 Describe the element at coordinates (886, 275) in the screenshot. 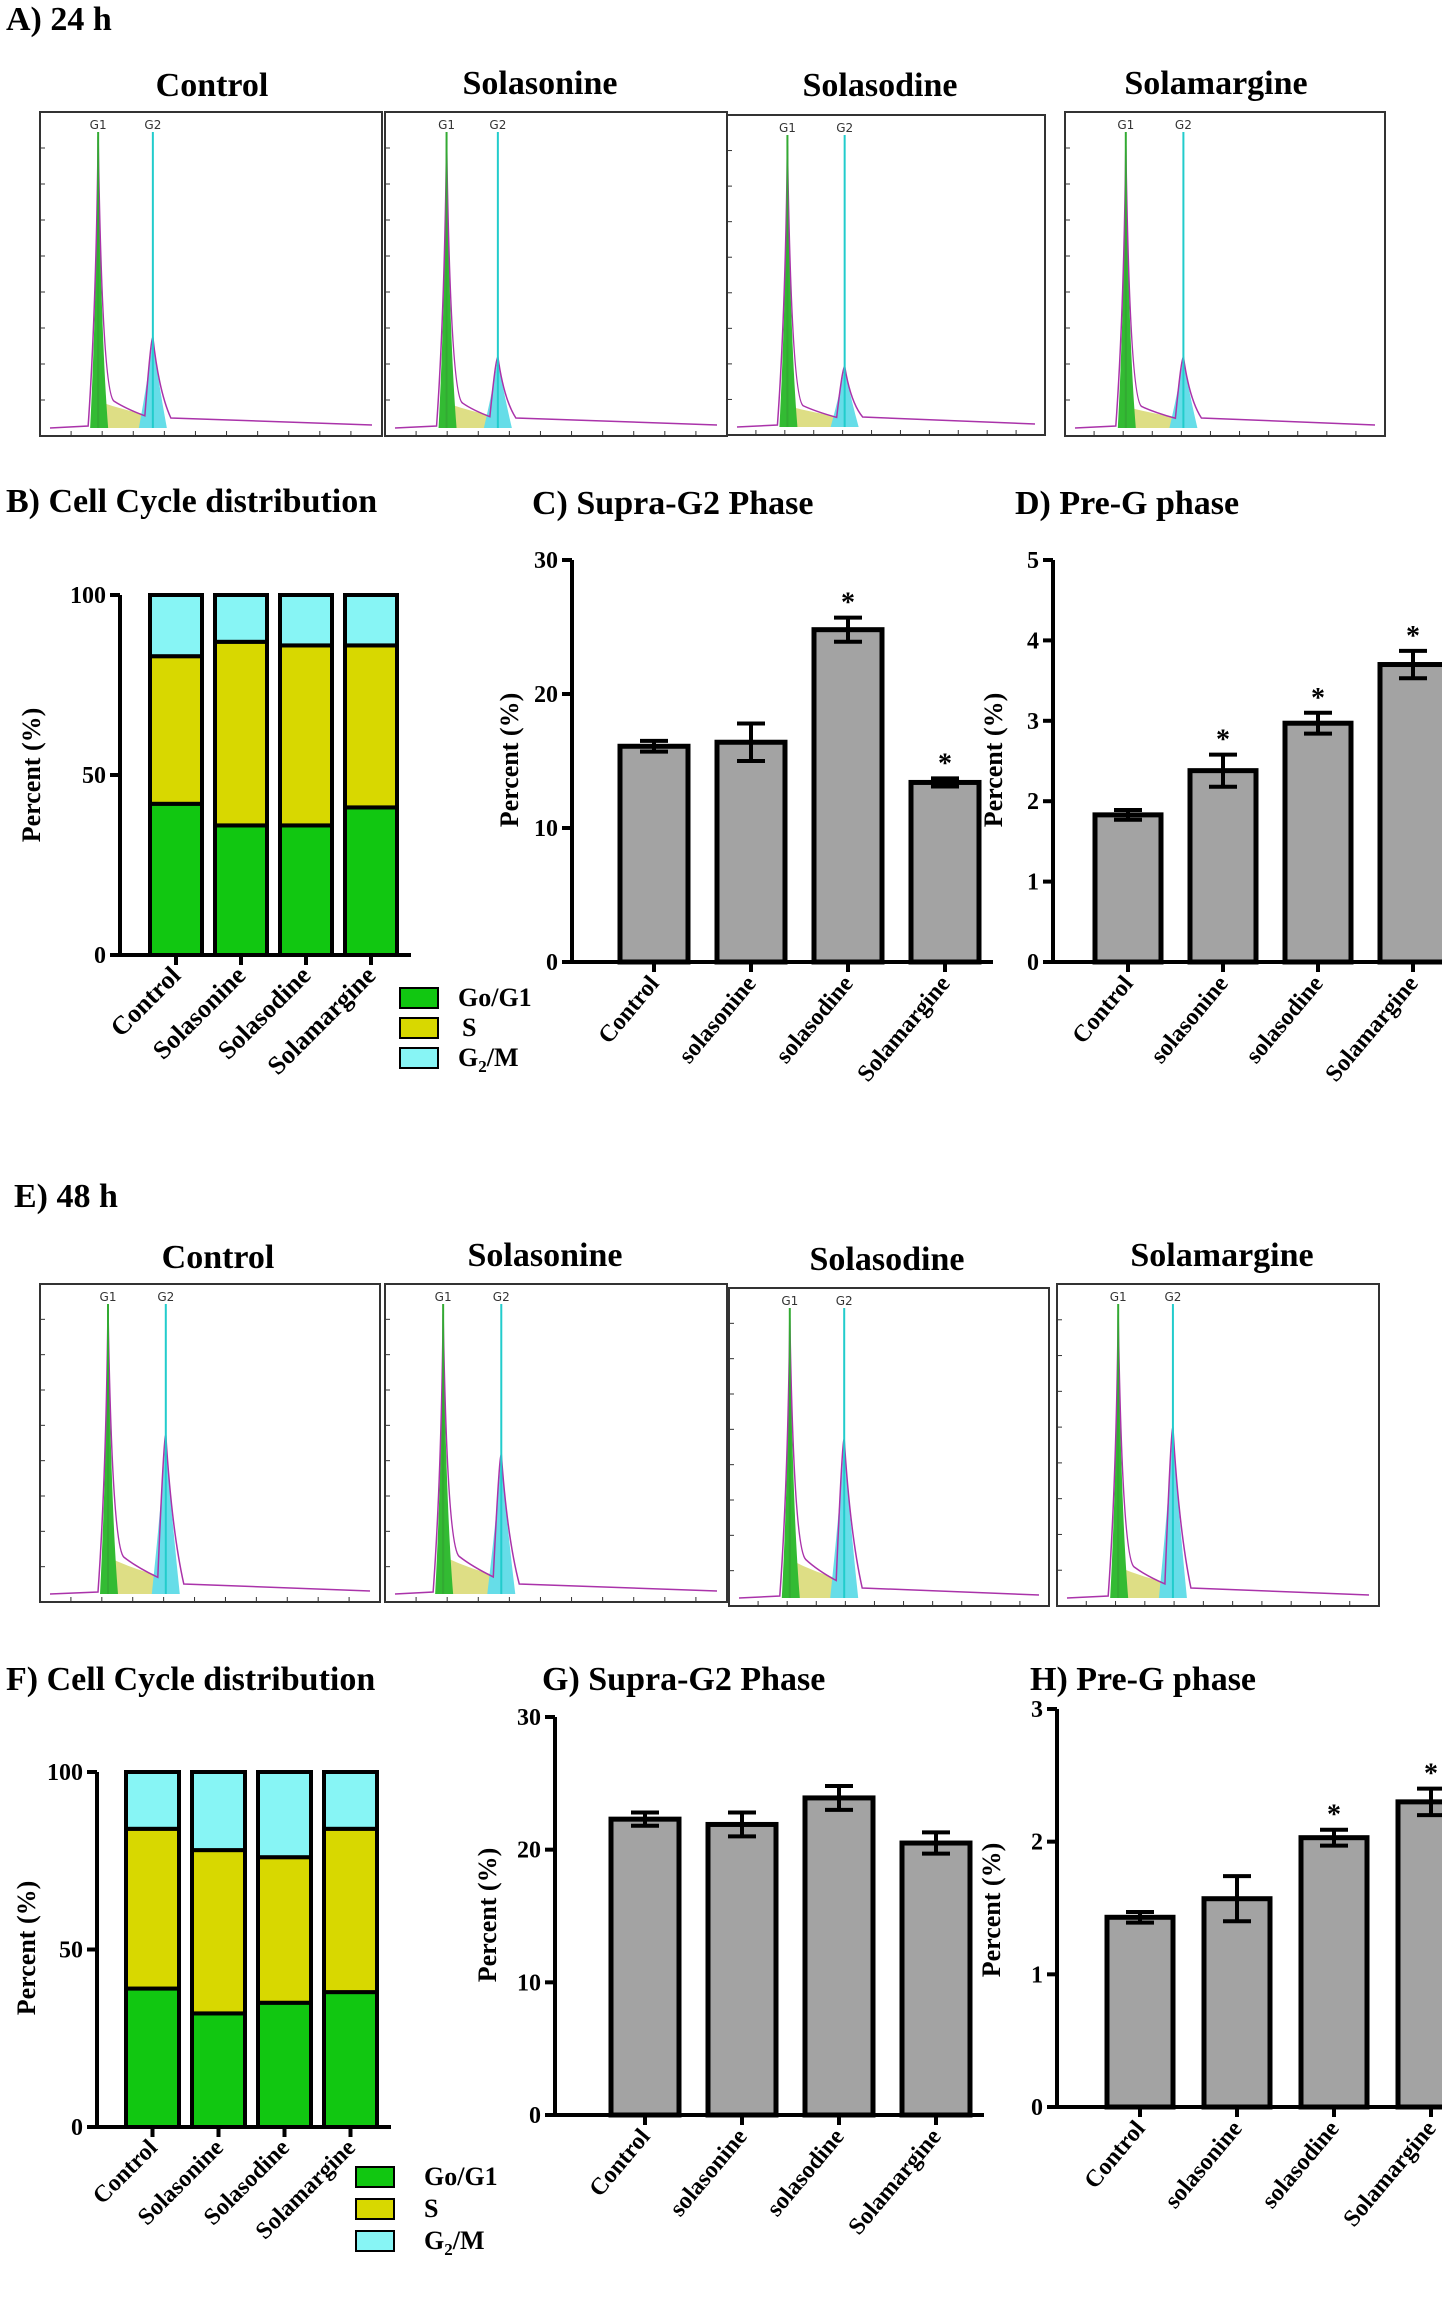

I see `histogram-24h-2: G1 G2` at that location.